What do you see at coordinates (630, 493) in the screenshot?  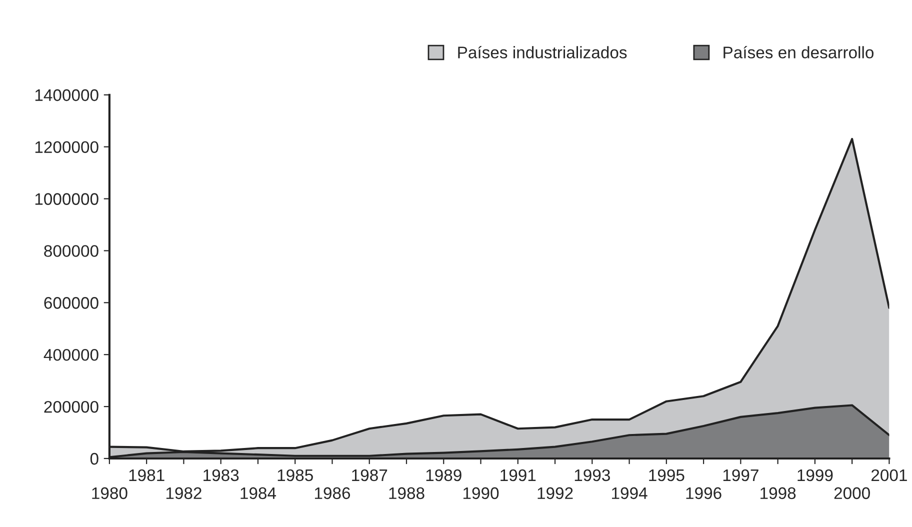 I see `x-tick-label: 1994` at bounding box center [630, 493].